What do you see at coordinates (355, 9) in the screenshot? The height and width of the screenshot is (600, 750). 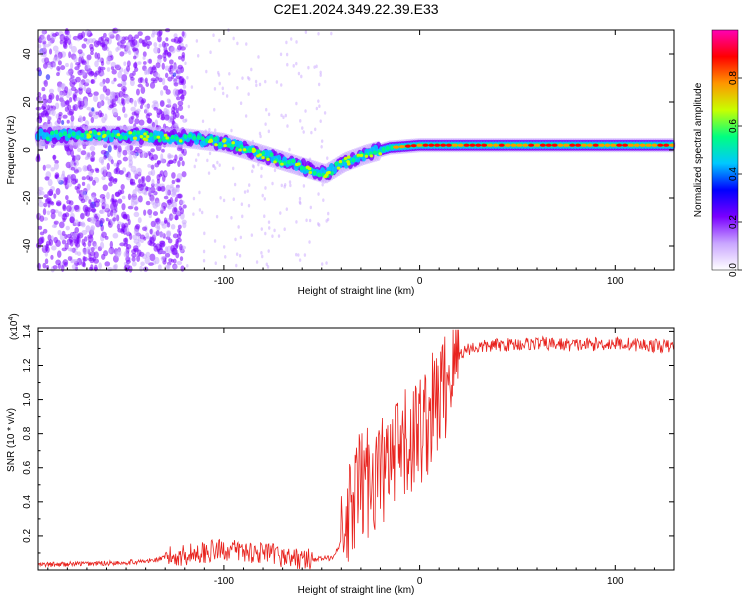 I see `figure-title: C2E1.2024.349.22.39.E33` at bounding box center [355, 9].